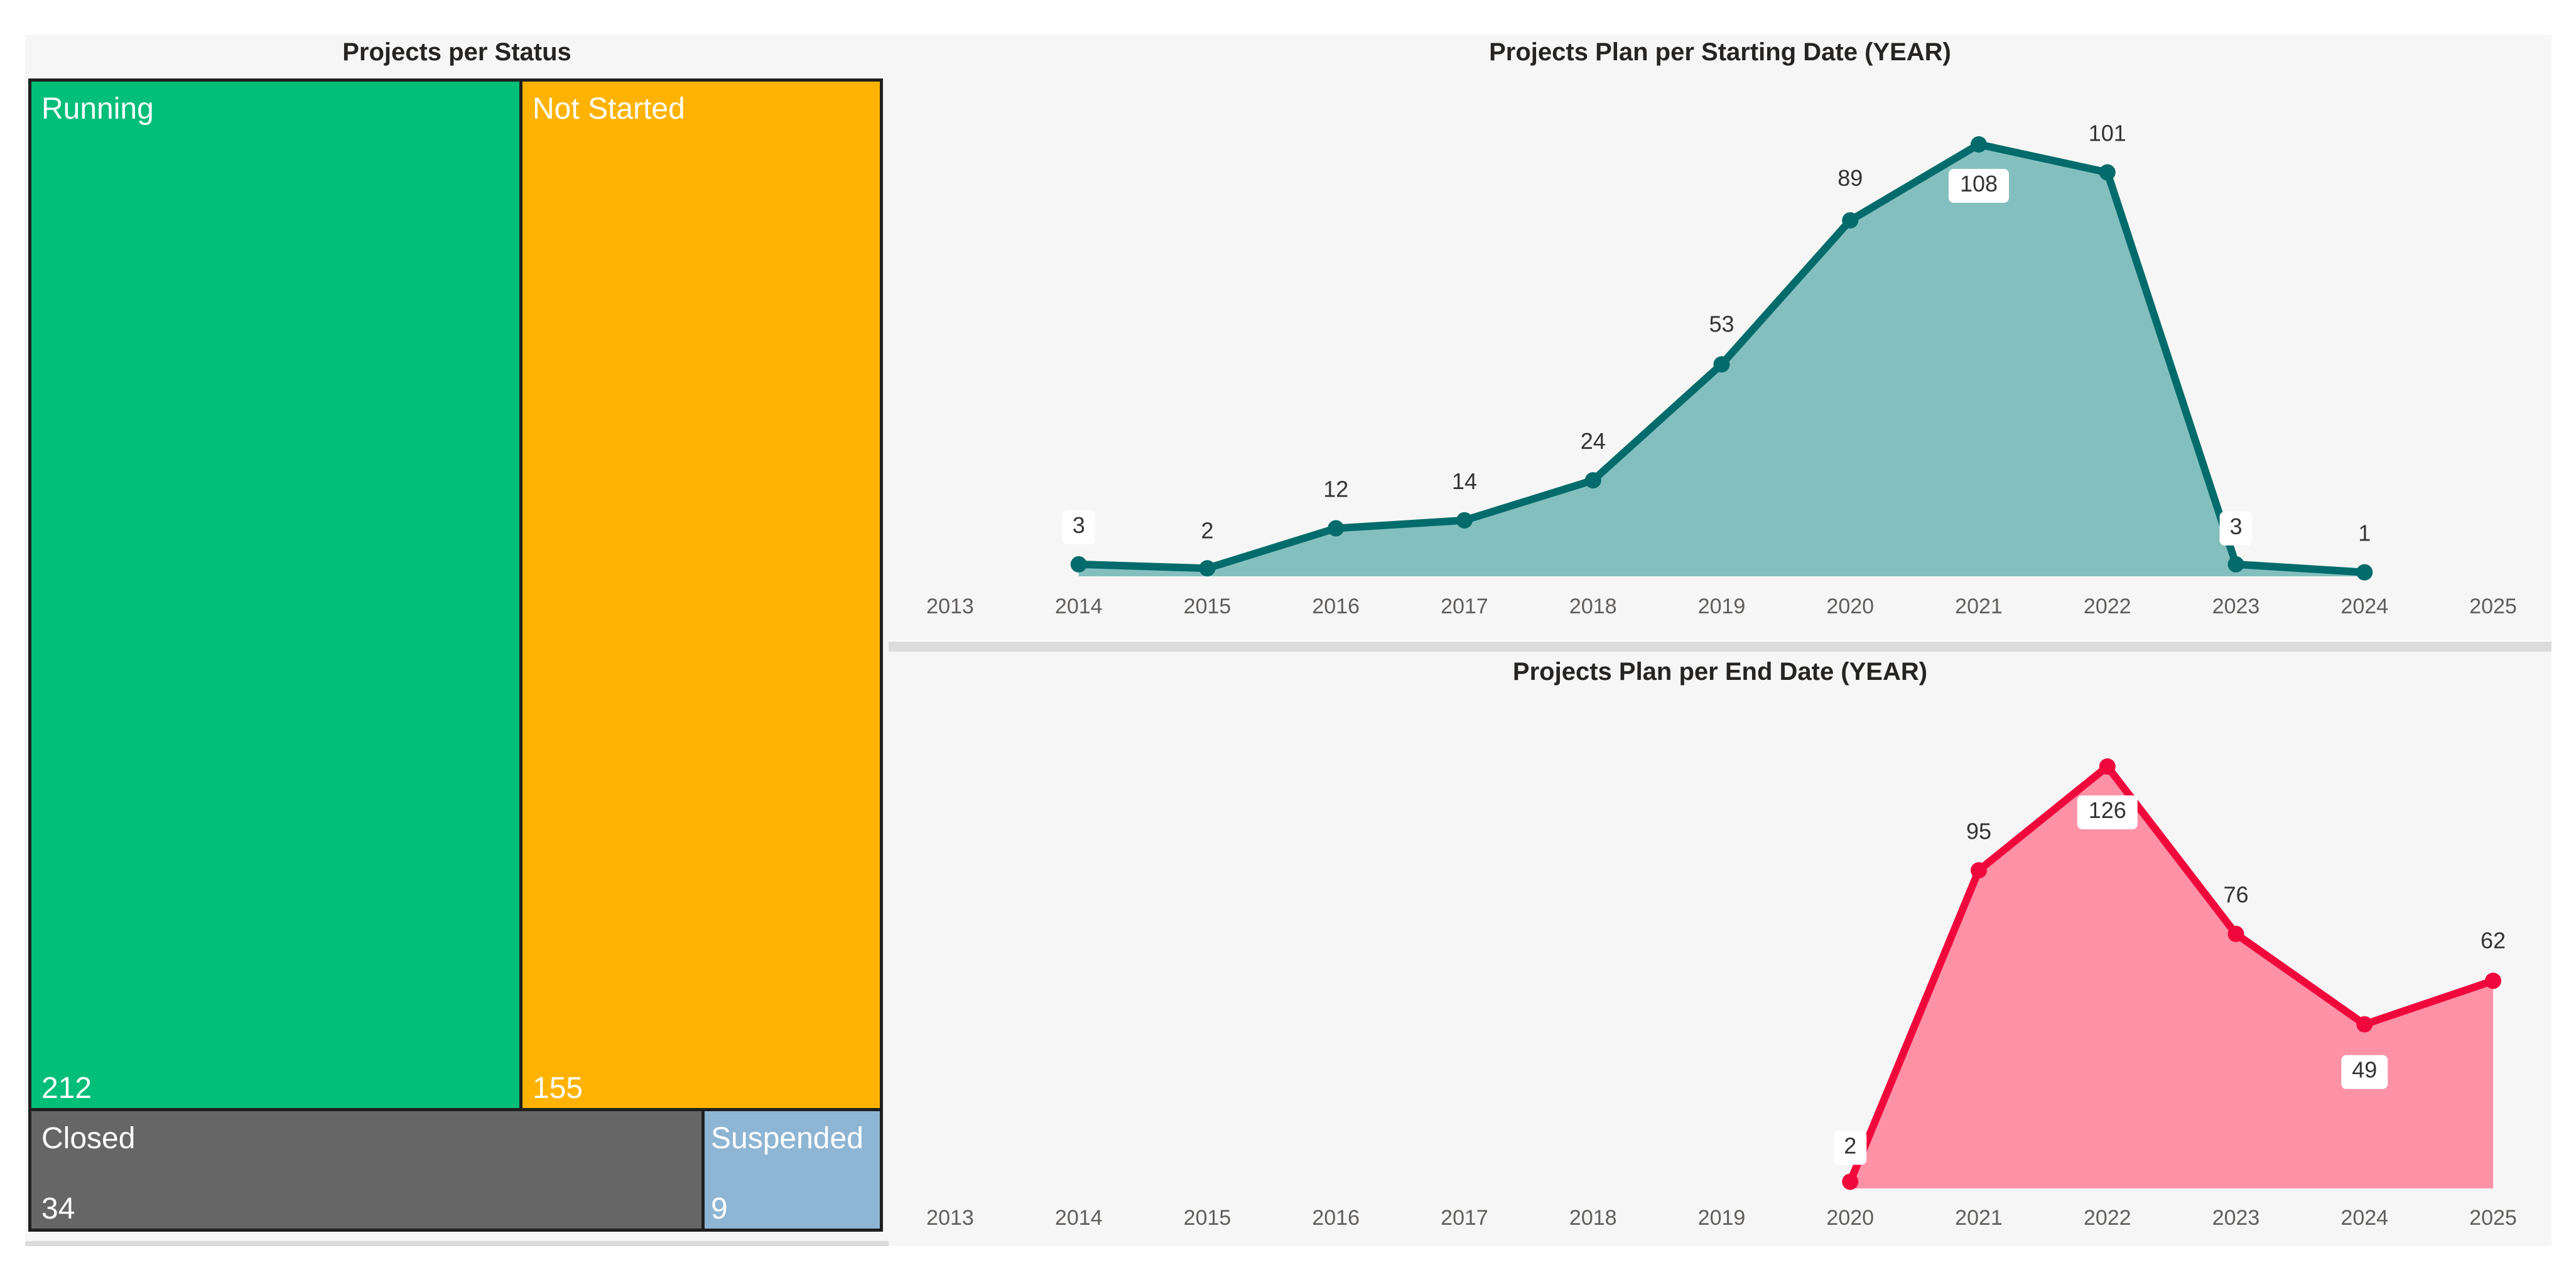  Describe the element at coordinates (1850, 178) in the screenshot. I see `data-label: 89` at that location.